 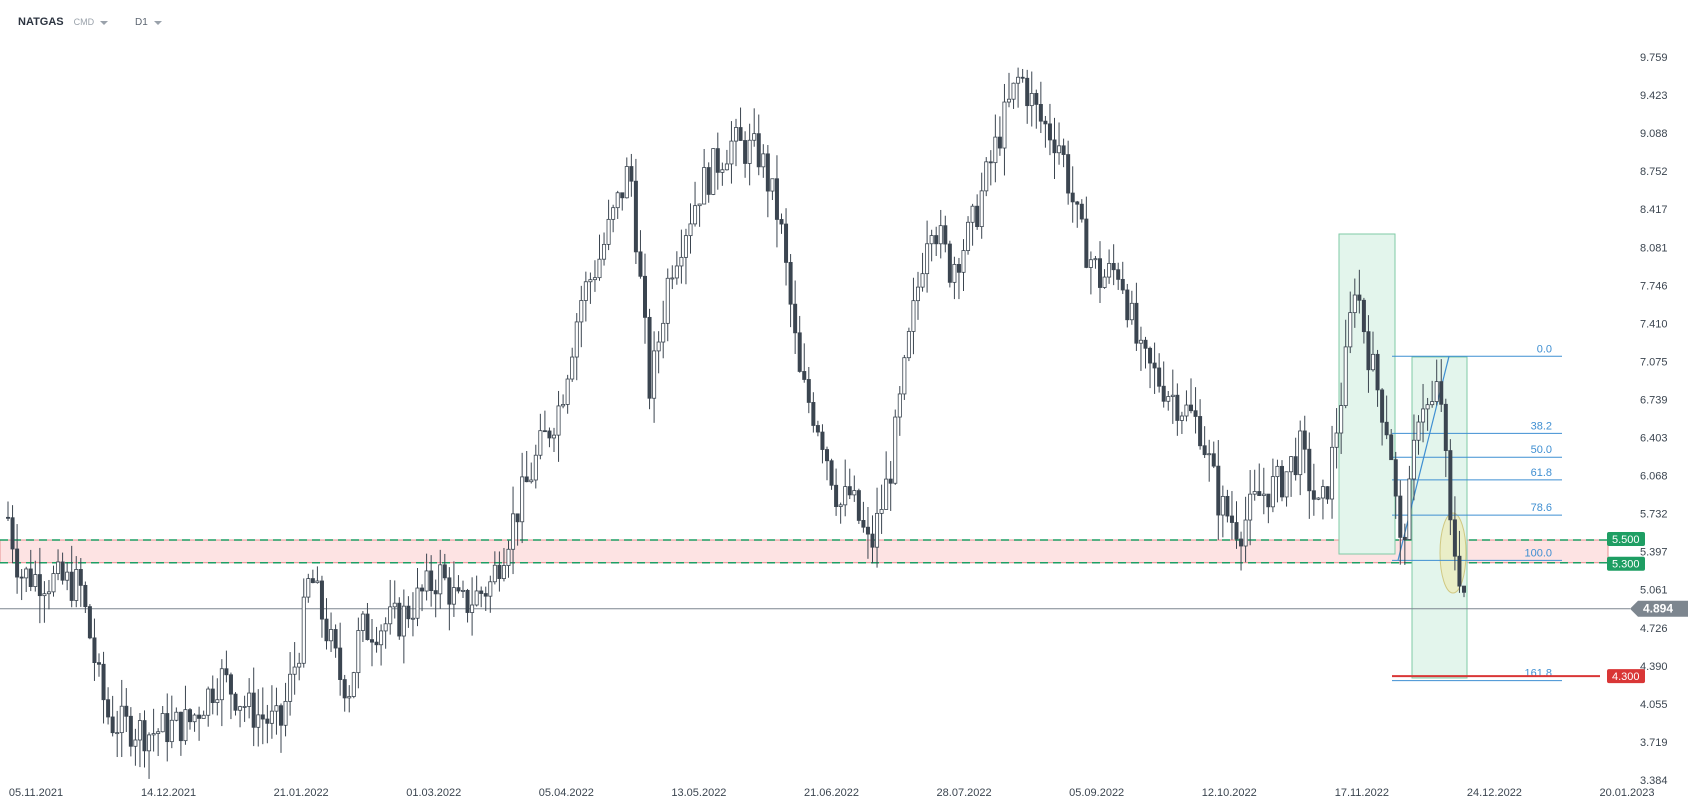 What do you see at coordinates (1654, 477) in the screenshot?
I see `price-tick-label: 6.068` at bounding box center [1654, 477].